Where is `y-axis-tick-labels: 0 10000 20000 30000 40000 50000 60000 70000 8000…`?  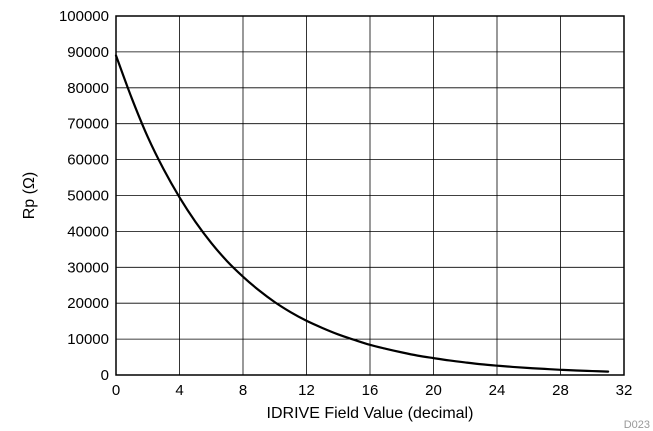 y-axis-tick-labels: 0 10000 20000 30000 40000 50000 60000 70000 8000… is located at coordinates (84, 196).